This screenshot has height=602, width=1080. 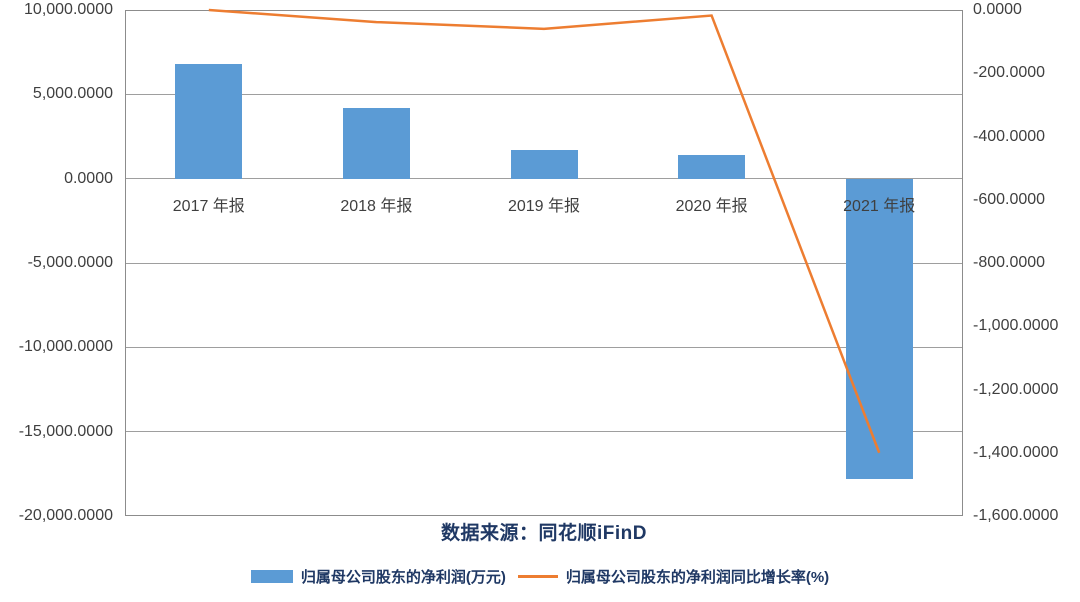 What do you see at coordinates (88, 178) in the screenshot?
I see `left-axis-tick-label: 0.0000` at bounding box center [88, 178].